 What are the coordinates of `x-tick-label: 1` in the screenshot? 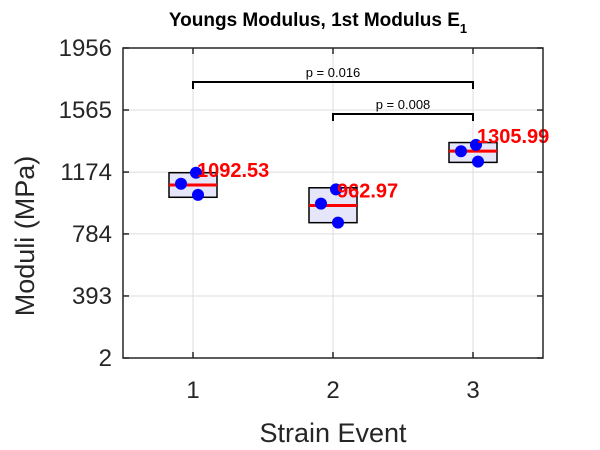 It's located at (192, 390).